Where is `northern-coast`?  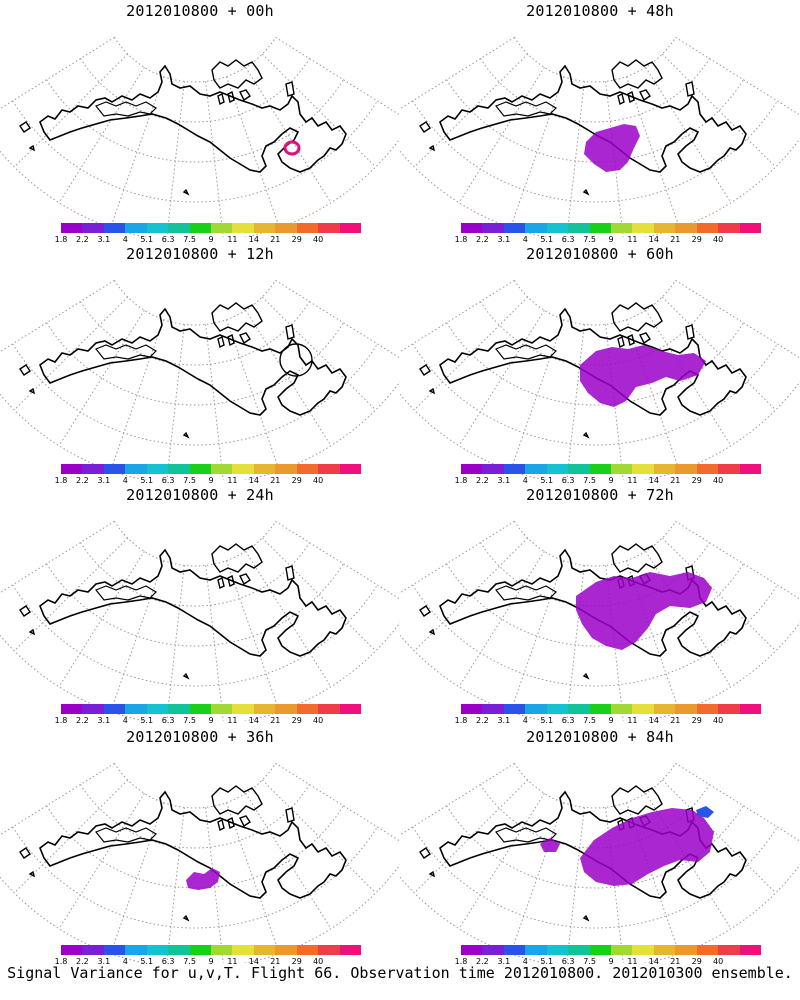
northern-coast is located at coordinates (526, 109).